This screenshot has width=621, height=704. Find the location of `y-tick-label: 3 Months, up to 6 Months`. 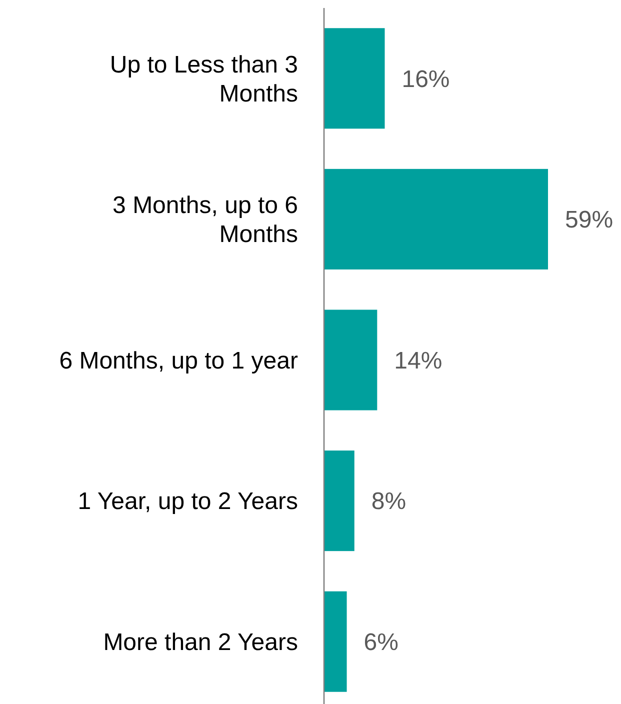

y-tick-label: 3 Months, up to 6 Months is located at coordinates (205, 220).